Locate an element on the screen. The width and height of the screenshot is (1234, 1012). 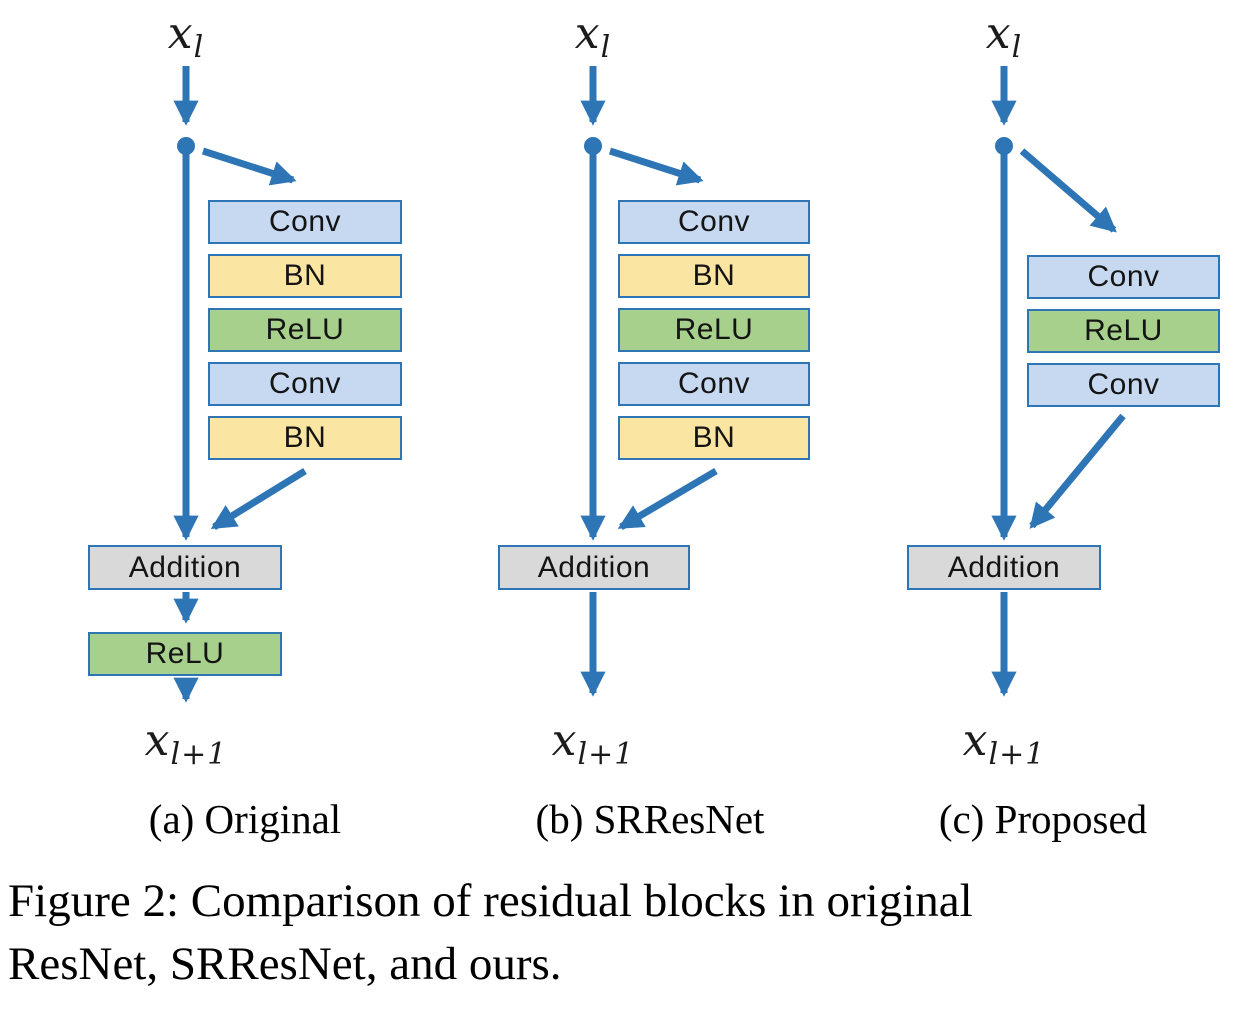
branch-arrow-b is located at coordinates (656, 166).